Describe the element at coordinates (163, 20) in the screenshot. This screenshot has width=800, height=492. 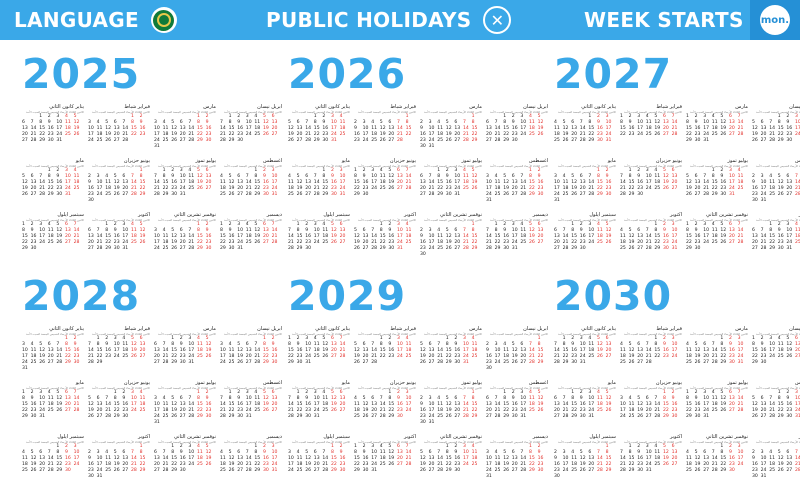
I see `flag-icon` at that location.